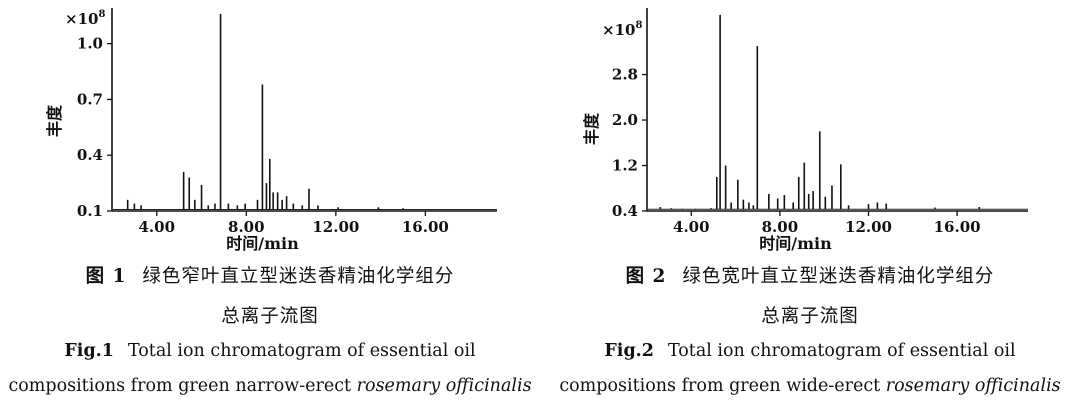 This screenshot has width=1080, height=411. I want to click on y-tick-label: 1.2, so click(625, 166).